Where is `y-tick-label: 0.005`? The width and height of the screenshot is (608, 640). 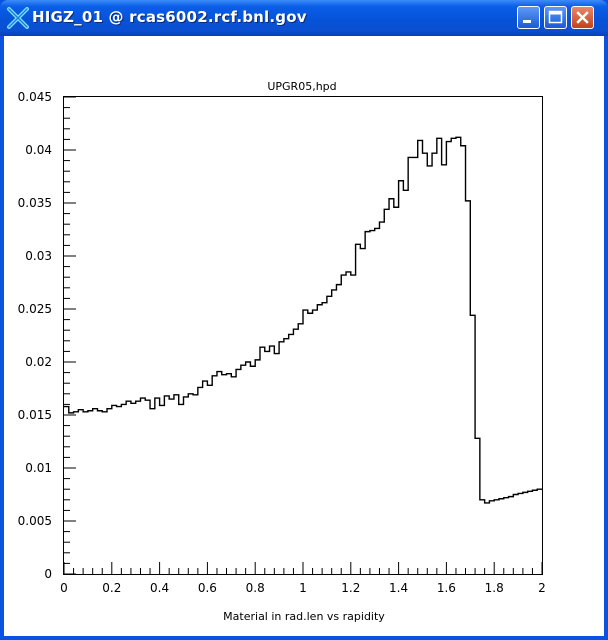 y-tick-label: 0.005 is located at coordinates (35, 521).